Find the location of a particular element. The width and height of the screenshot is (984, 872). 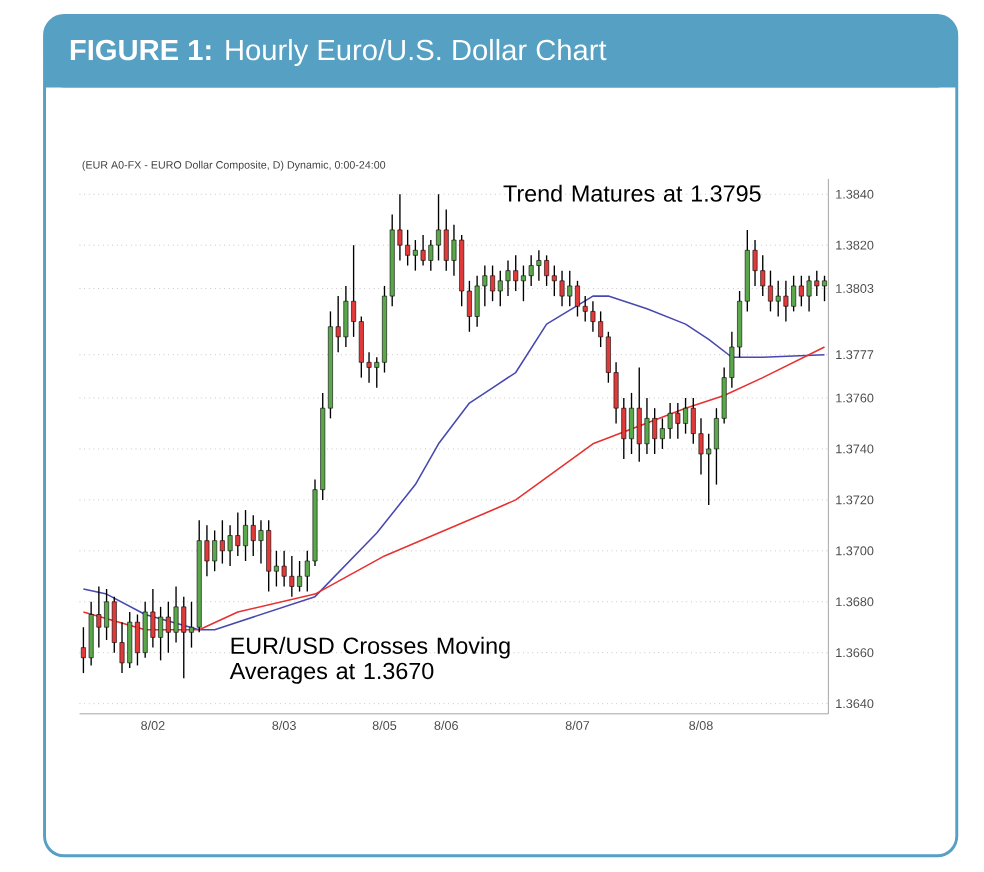

annotation: Trend Matures at 1.3795 is located at coordinates (632, 194).